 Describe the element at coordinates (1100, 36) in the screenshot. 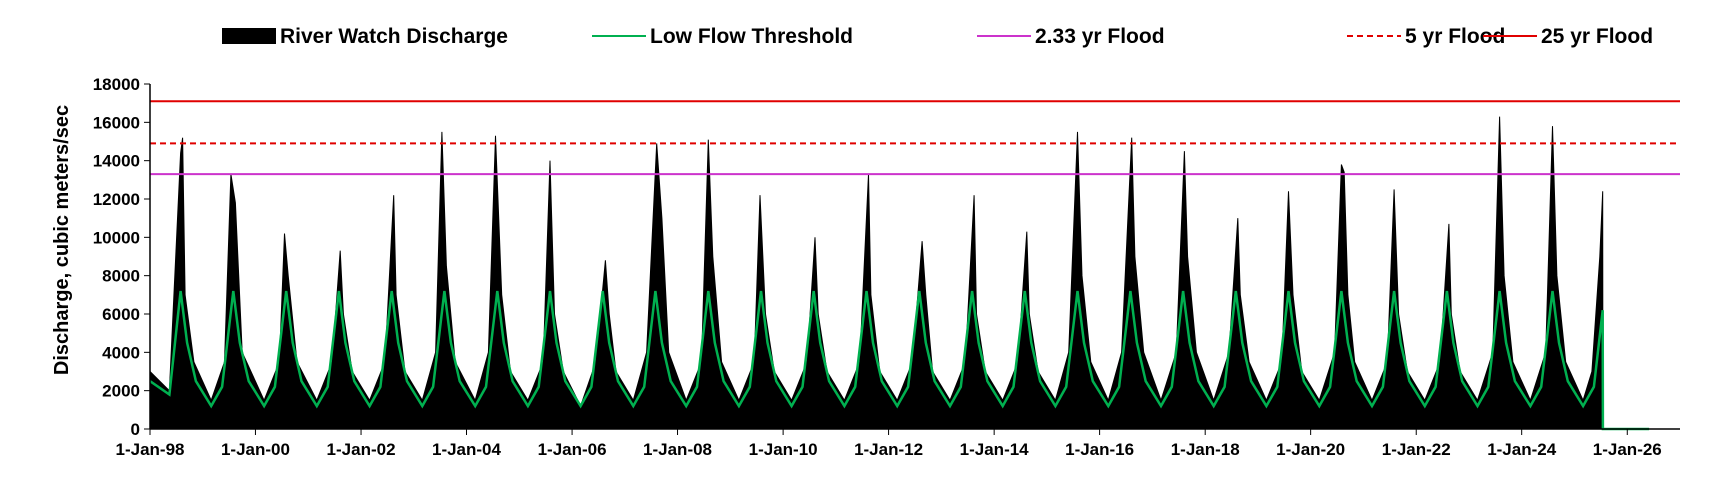

I see `legend-label-2-33-yr-flood: 2.33 yr Flood` at that location.